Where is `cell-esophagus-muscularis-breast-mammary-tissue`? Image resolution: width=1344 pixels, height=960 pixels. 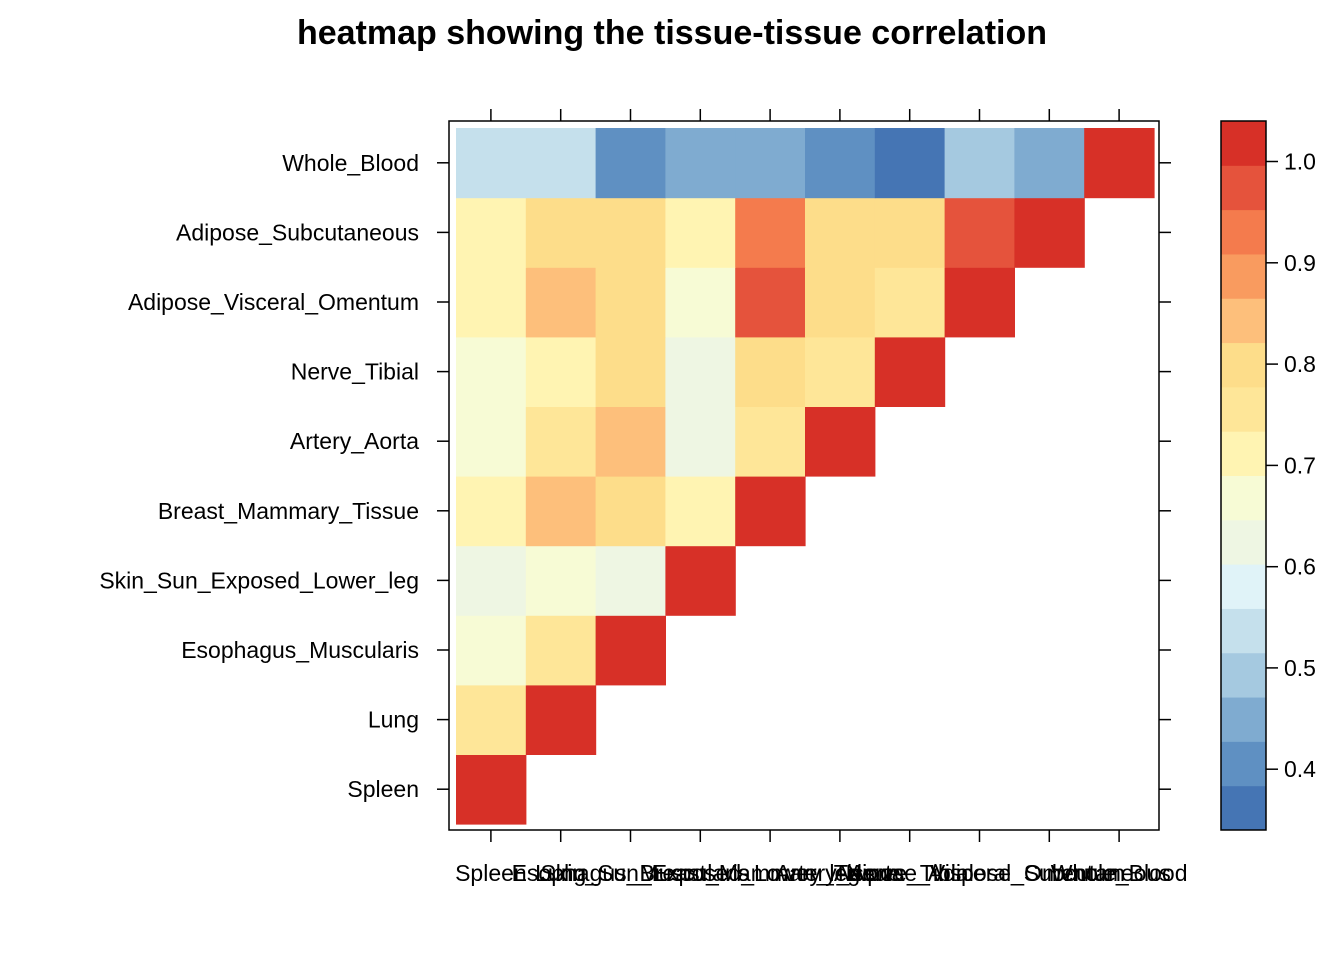 cell-esophagus-muscularis-breast-mammary-tissue is located at coordinates (630, 511).